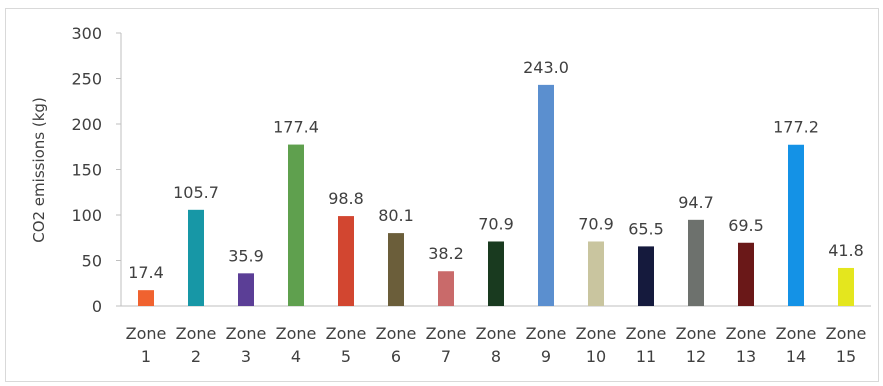 This screenshot has height=386, width=883. Describe the element at coordinates (646, 356) in the screenshot. I see `x-tick-label: 11` at that location.